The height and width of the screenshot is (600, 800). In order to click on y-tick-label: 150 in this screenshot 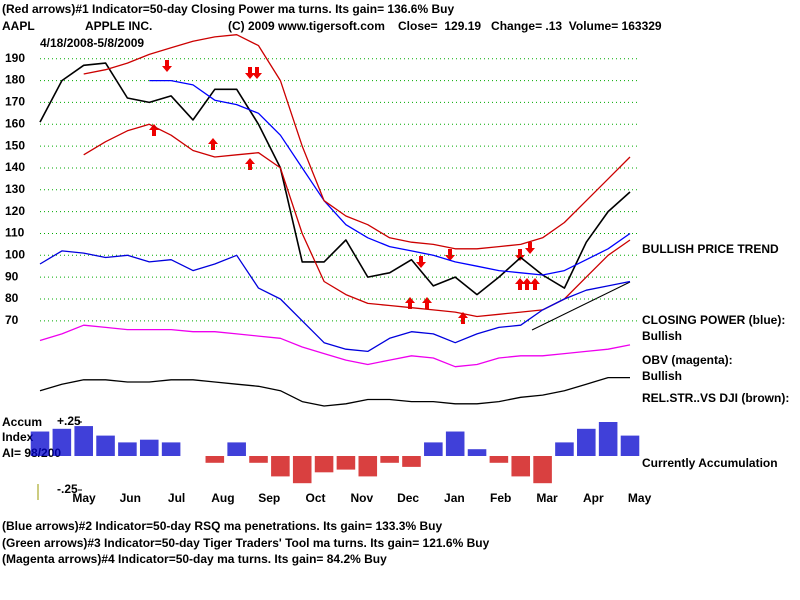, I will do `click(15, 145)`.